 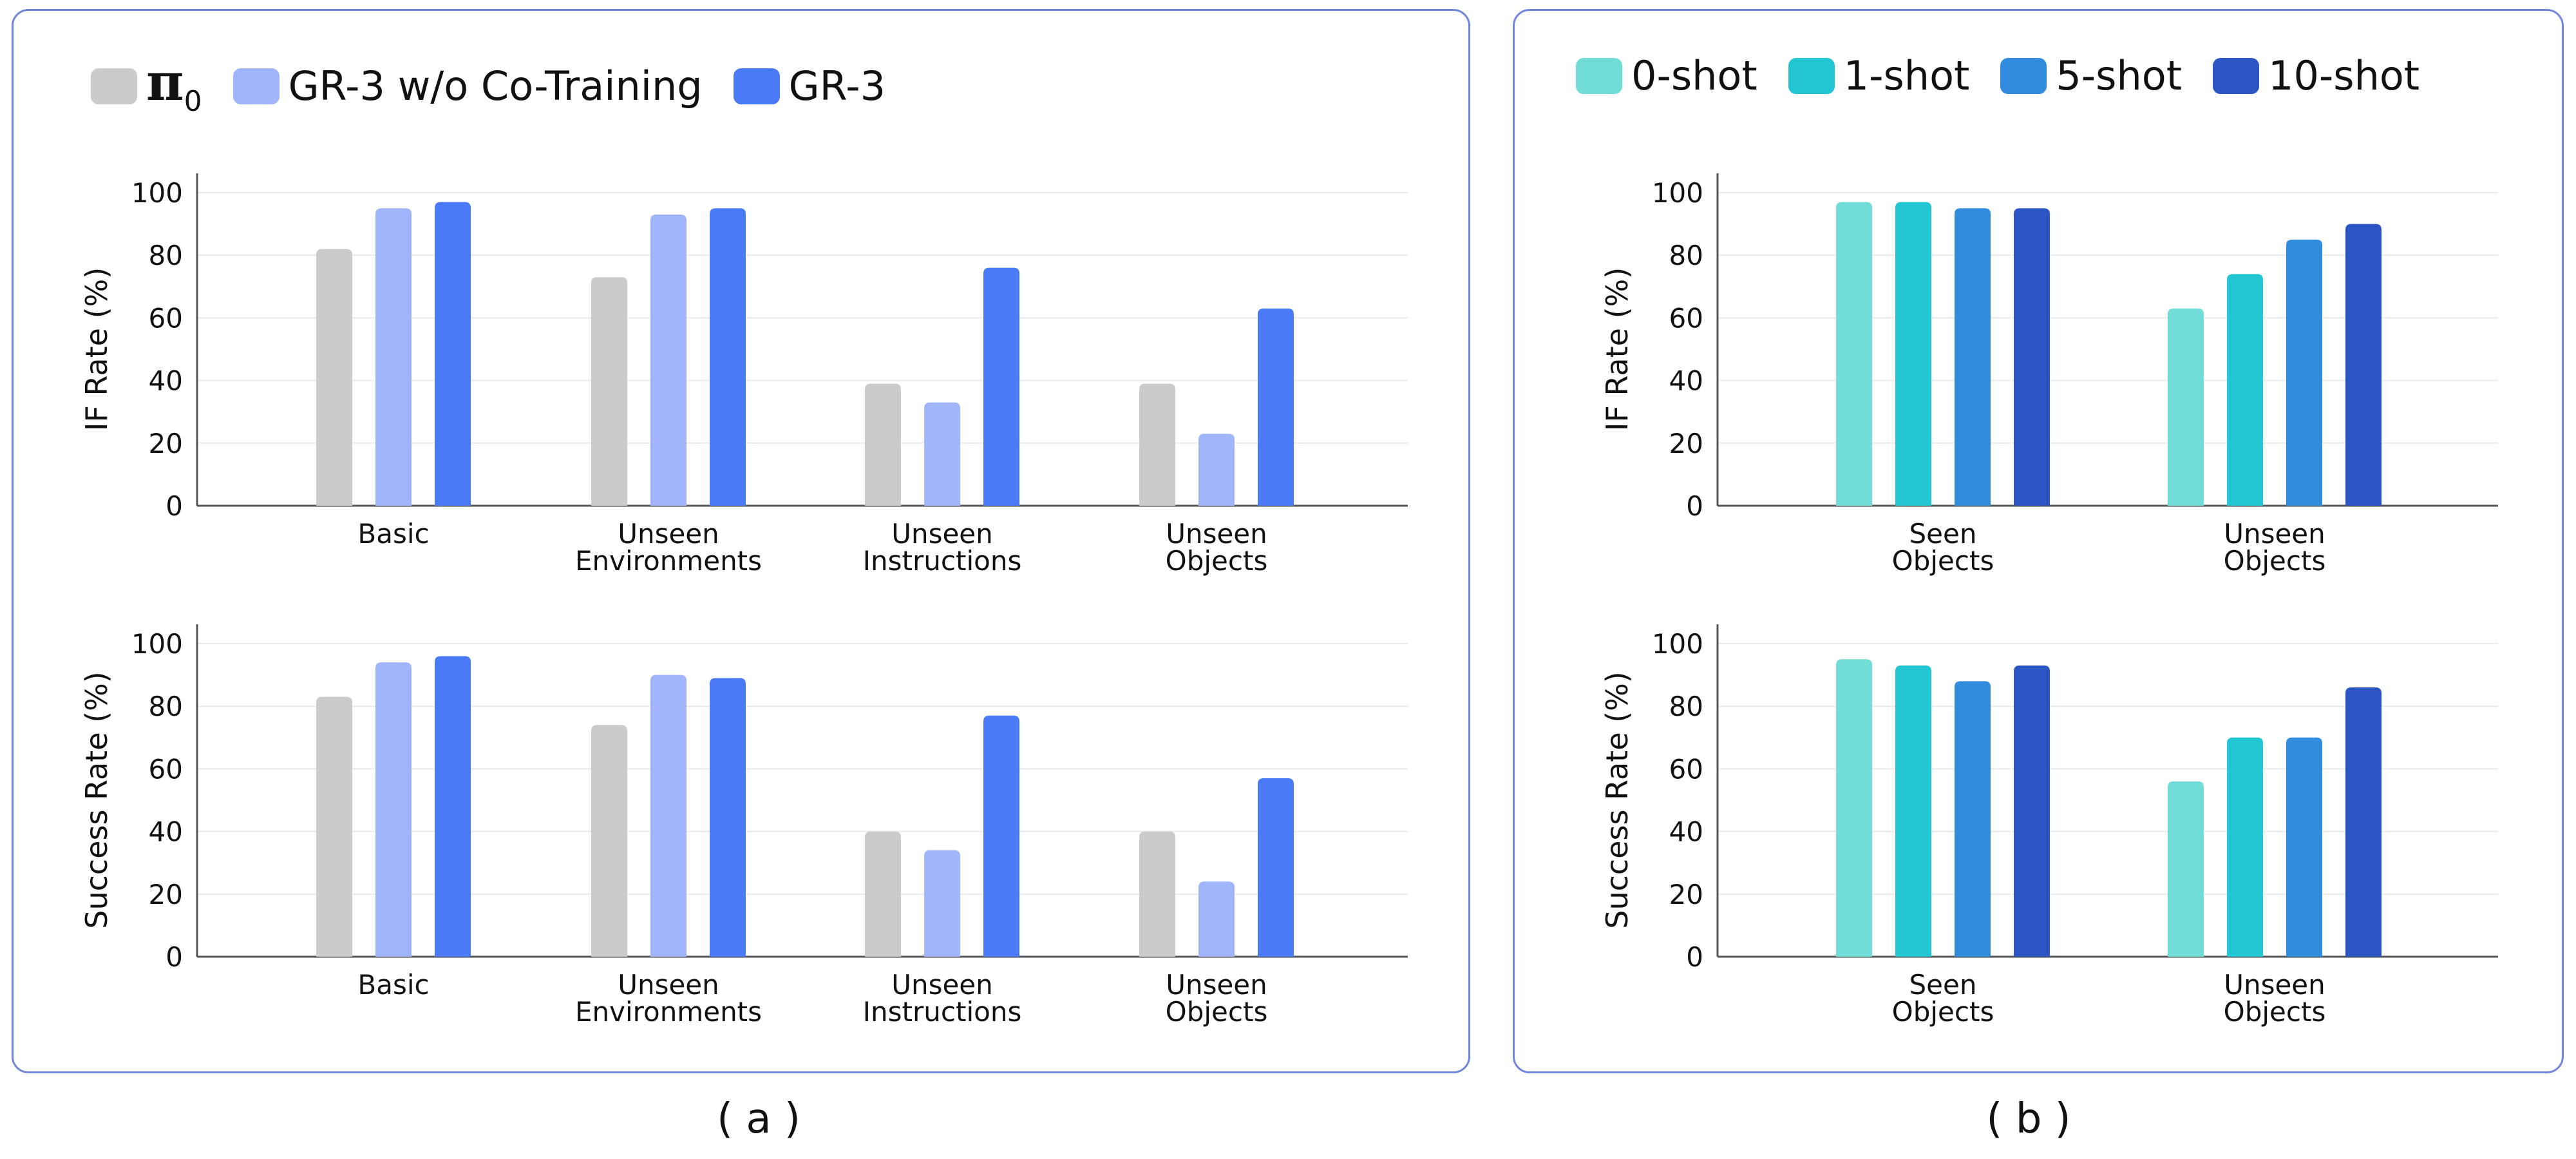 What do you see at coordinates (393, 985) in the screenshot?
I see `x-tick-label: Basic` at bounding box center [393, 985].